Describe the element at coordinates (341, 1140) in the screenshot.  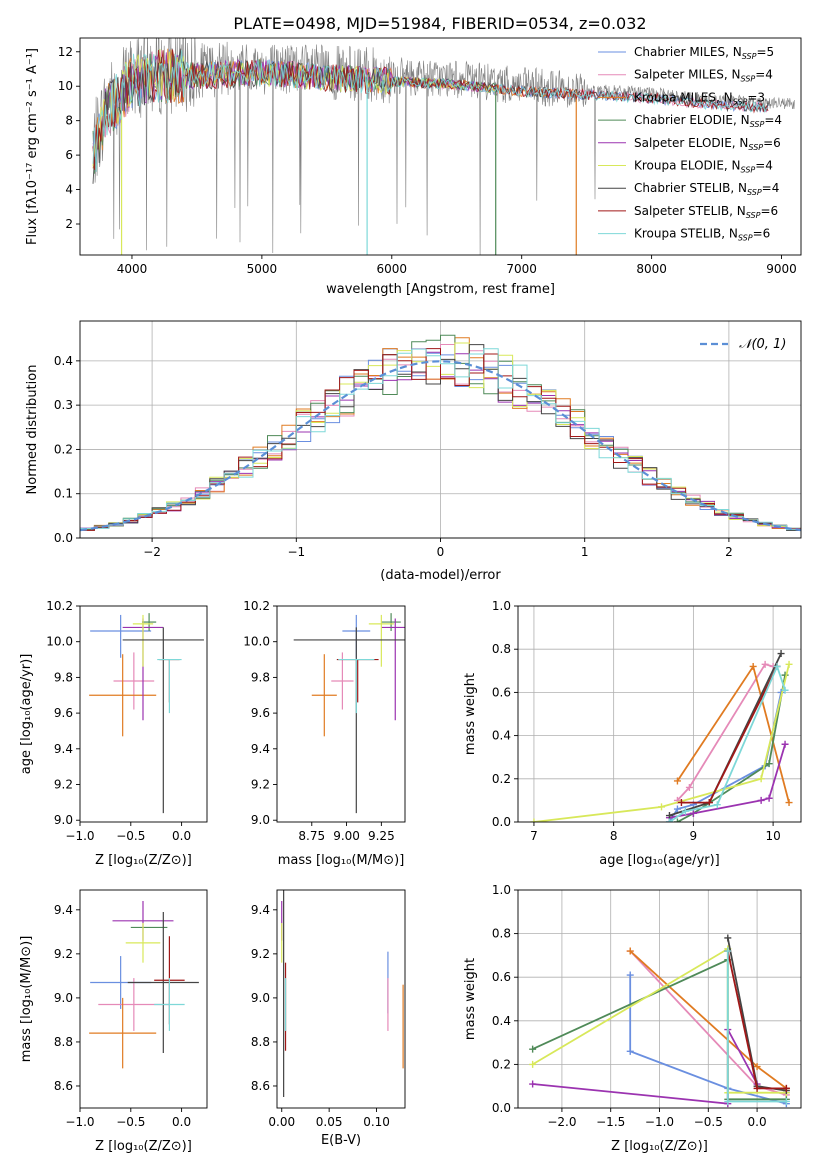
I see `x-axis-label: E(B-V)` at that location.